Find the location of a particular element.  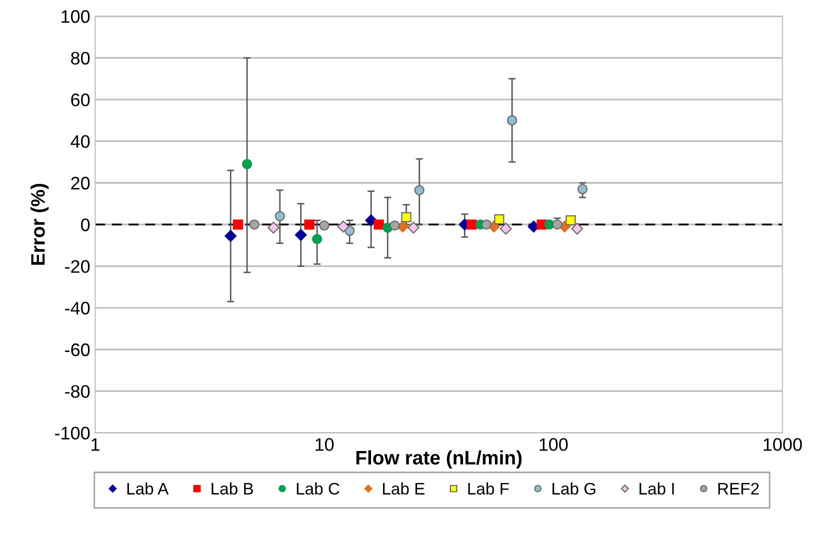

legend-label: Lab G is located at coordinates (574, 488).